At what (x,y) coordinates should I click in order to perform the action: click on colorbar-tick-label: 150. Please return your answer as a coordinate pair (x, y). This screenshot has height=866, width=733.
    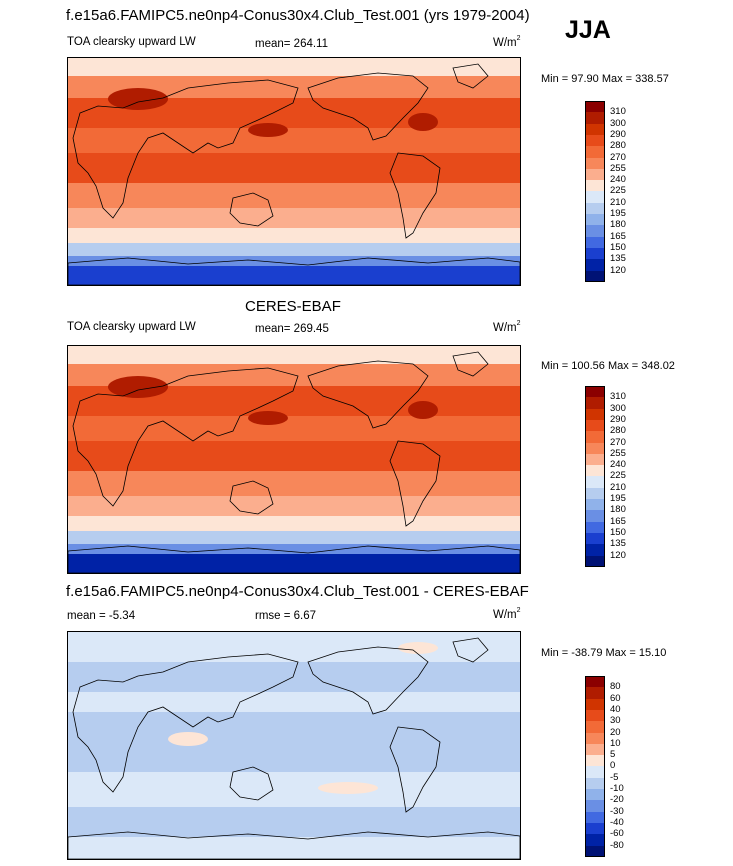
    Looking at the image, I should click on (618, 247).